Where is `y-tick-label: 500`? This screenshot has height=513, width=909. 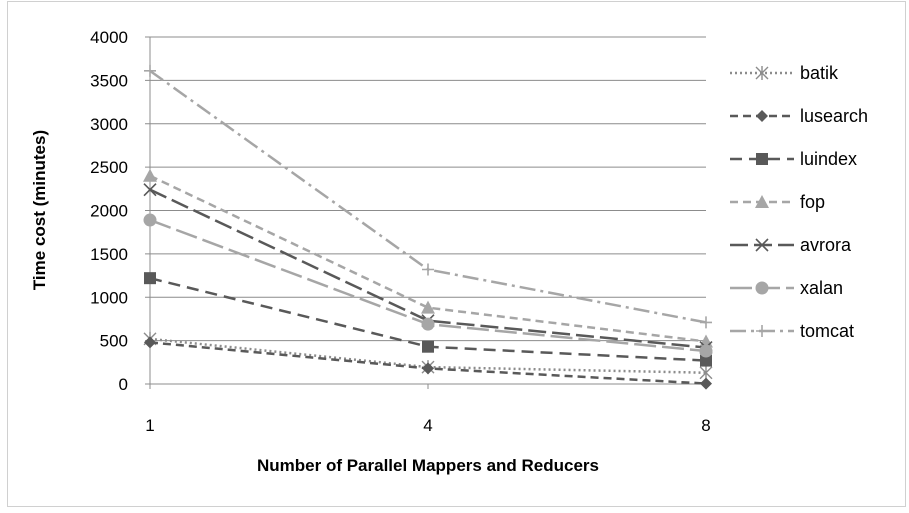
y-tick-label: 500 is located at coordinates (114, 341).